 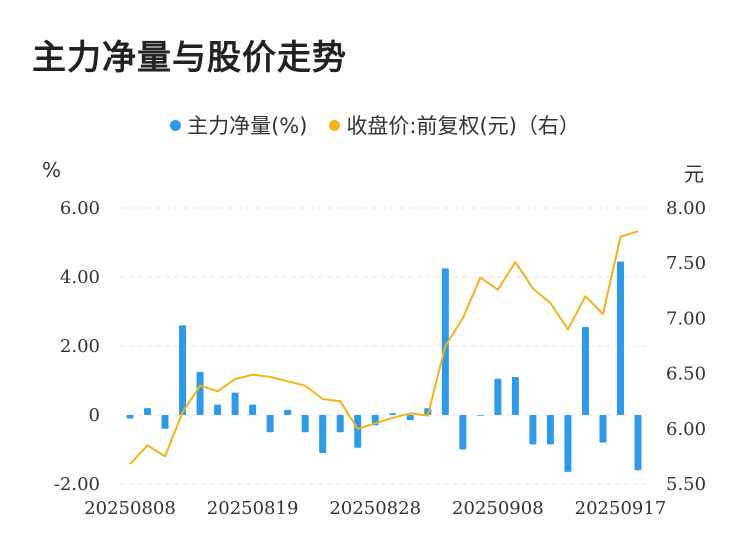 I want to click on legend-label-close-price: 收盘价:前复权(元)（右）, so click(x=463, y=126).